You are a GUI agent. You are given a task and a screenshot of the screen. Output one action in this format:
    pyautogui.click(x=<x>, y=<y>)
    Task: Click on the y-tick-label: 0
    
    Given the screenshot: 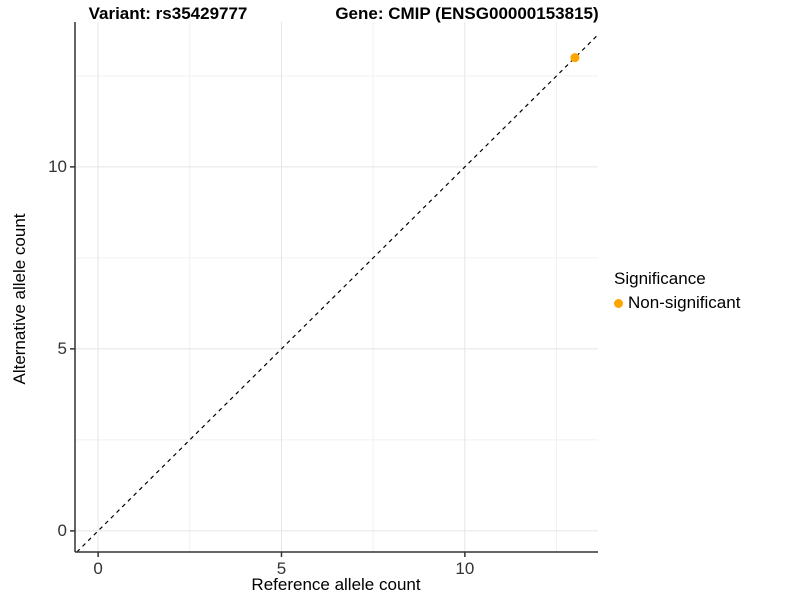 What is the action you would take?
    pyautogui.click(x=62, y=530)
    